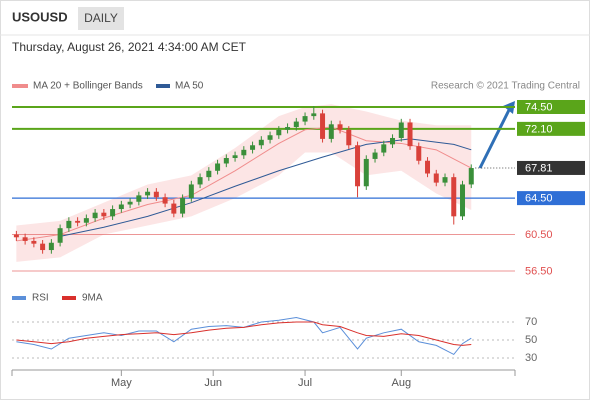 The width and height of the screenshot is (590, 400). I want to click on timeframe: DAILY, so click(101, 18).